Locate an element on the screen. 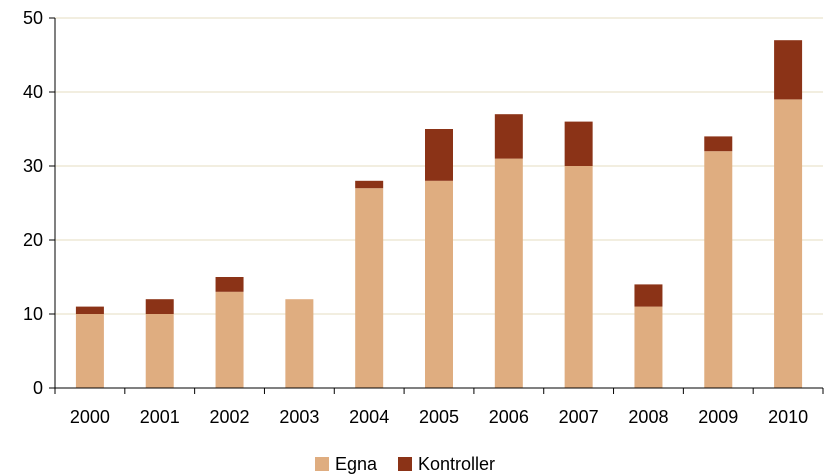 The width and height of the screenshot is (825, 475). y-tick-label: 10 is located at coordinates (33, 314).